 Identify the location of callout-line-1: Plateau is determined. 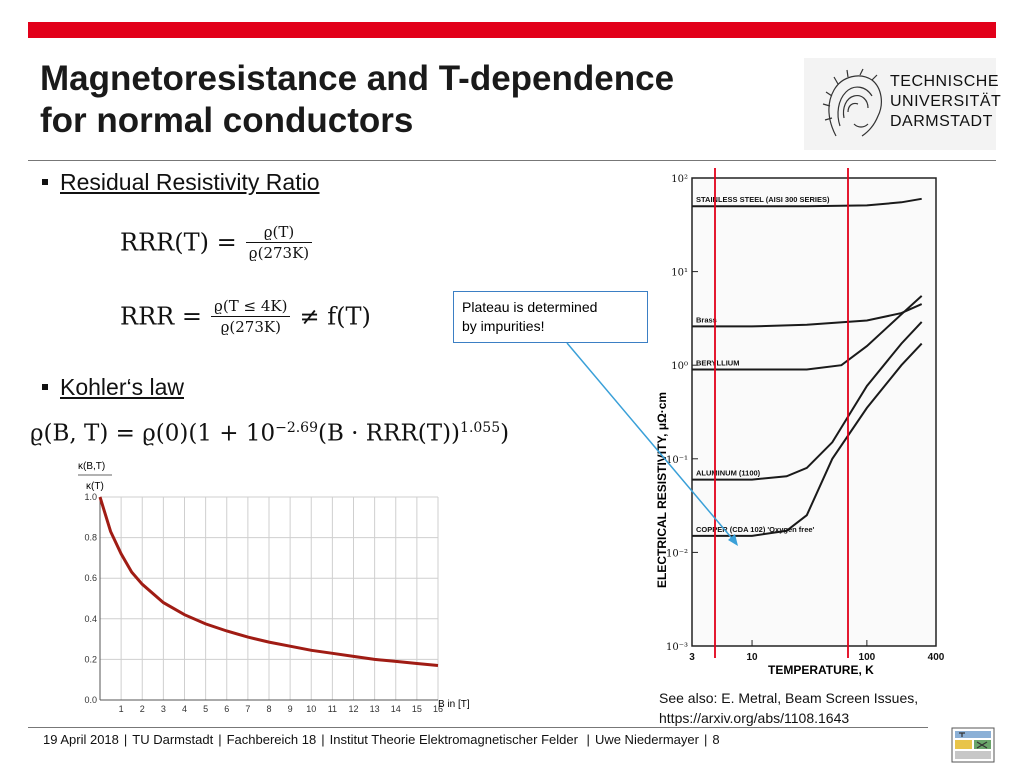
(530, 307).